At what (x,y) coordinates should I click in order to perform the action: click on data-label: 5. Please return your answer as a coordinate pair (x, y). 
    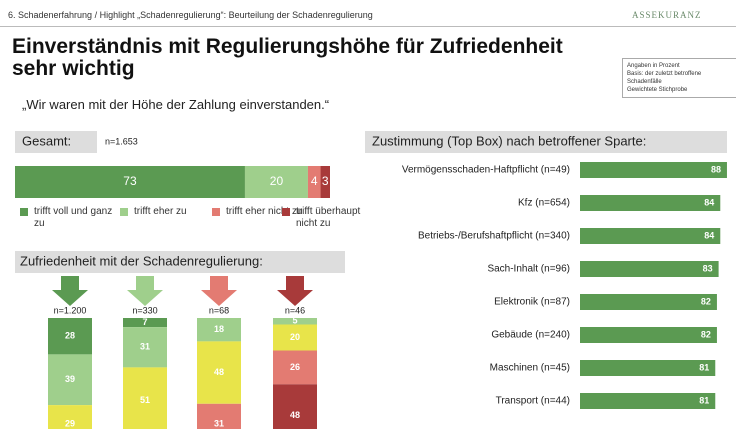
    Looking at the image, I should click on (294, 321).